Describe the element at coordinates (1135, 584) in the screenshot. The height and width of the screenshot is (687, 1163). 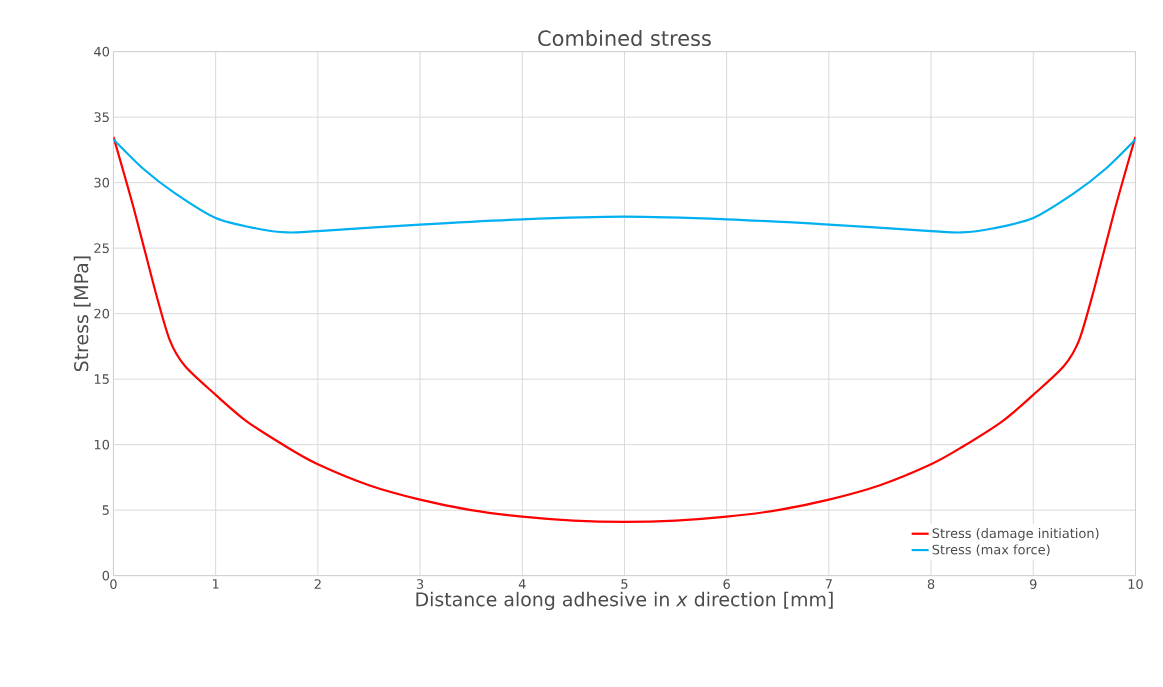
I see `x-tick-label: 10` at that location.